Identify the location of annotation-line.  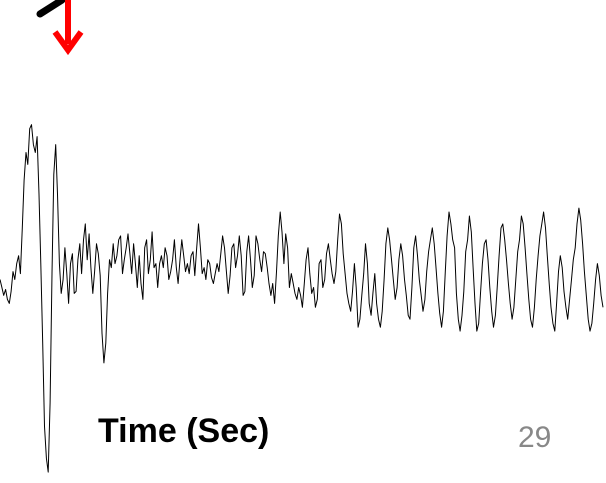
(51, 9).